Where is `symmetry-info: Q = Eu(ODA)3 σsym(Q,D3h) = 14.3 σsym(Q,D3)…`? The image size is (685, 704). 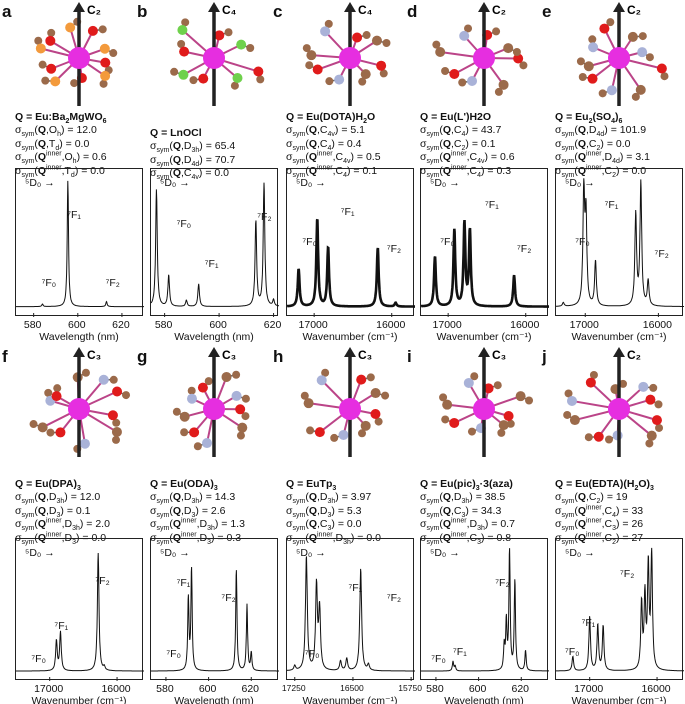 symmetry-info: Q = Eu(ODA)3 σsym(Q,D3h) = 14.3 σsym(Q,D3)… is located at coordinates (197, 512).